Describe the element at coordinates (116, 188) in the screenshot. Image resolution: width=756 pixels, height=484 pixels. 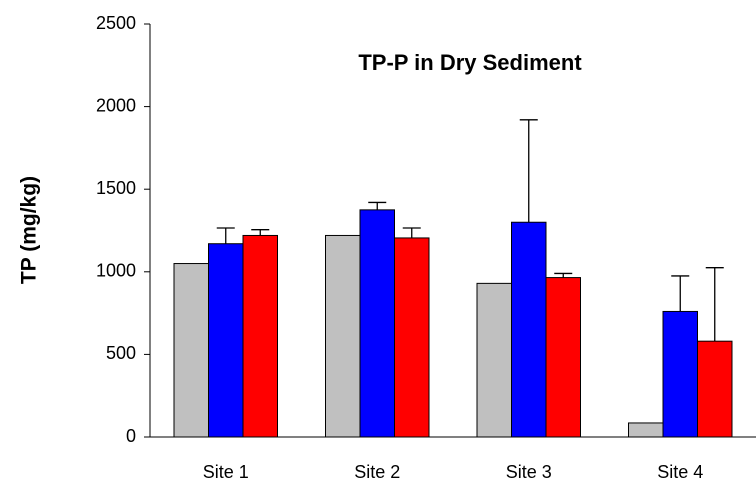
I see `y-tick-label: 1500` at that location.